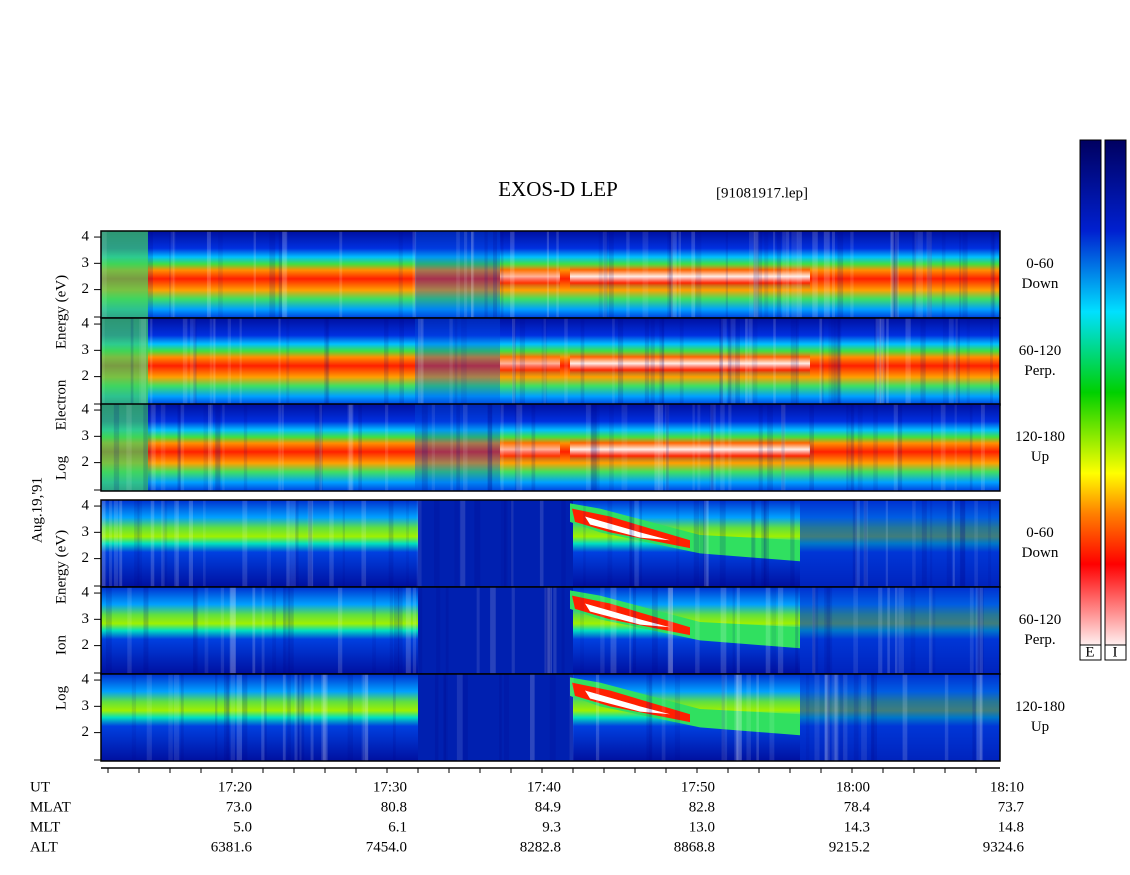  What do you see at coordinates (544, 787) in the screenshot?
I see `row-value: 17:40` at bounding box center [544, 787].